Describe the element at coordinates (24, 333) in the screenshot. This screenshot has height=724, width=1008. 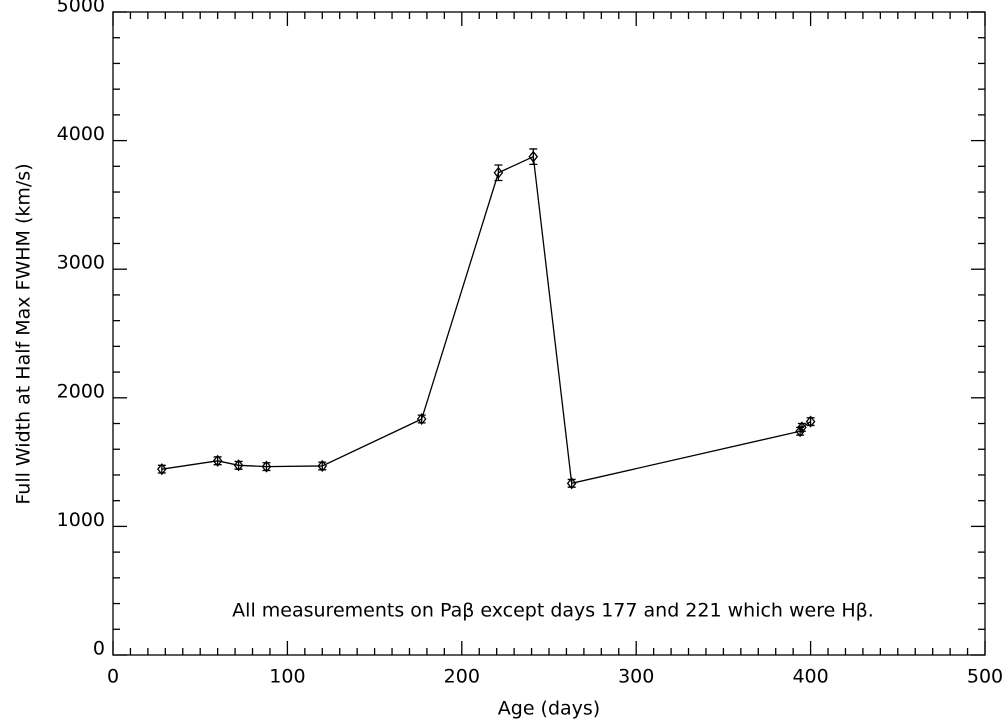
I see `y-axis-label: Full Width at Half Max FWHM (km/s)` at that location.